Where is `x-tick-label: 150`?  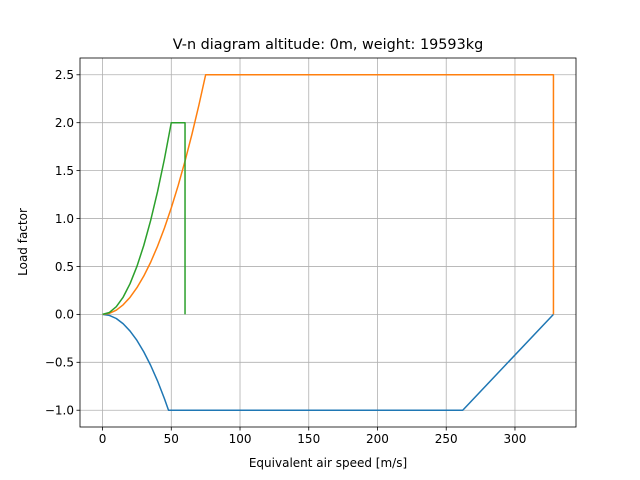
x-tick-label: 150 is located at coordinates (308, 439).